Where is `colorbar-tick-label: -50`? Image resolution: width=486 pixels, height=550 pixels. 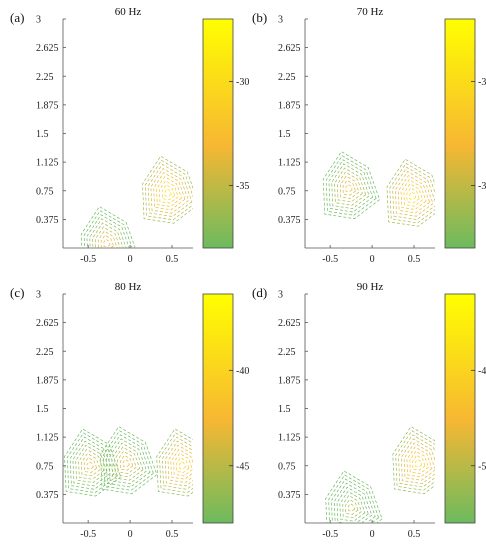
colorbar-tick-label: -50 is located at coordinates (482, 466).